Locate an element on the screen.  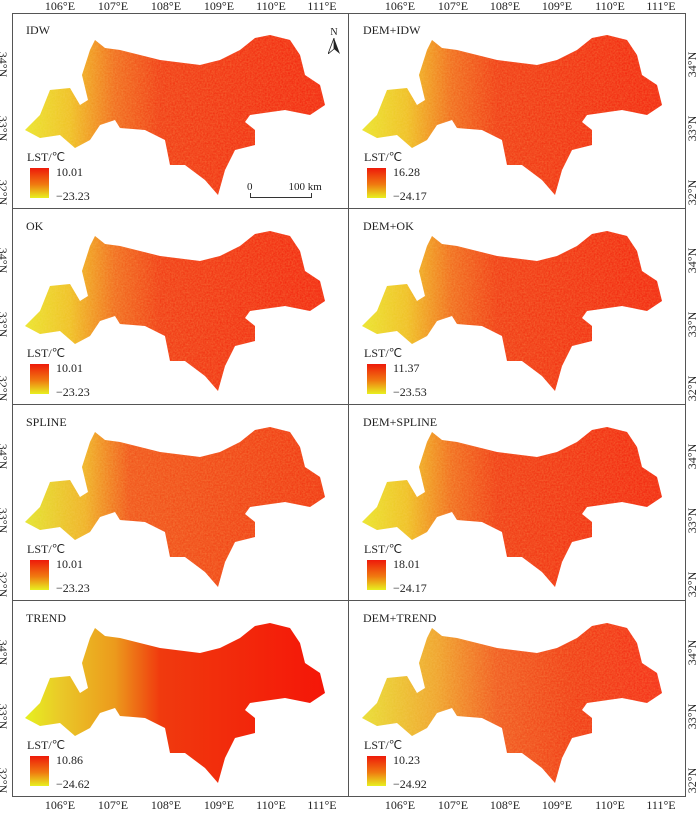
map-panel-trend: TREND LST/℃ 10.86 −24.62 is located at coordinates (180, 699).